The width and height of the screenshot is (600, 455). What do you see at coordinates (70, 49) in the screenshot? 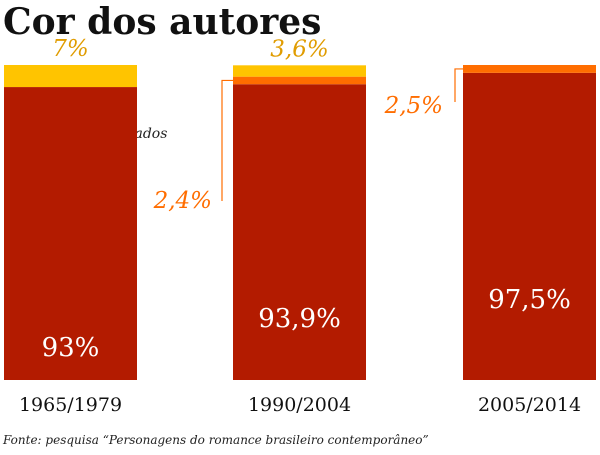
I see `value-label-nao-identificados-0: 7%` at bounding box center [70, 49].